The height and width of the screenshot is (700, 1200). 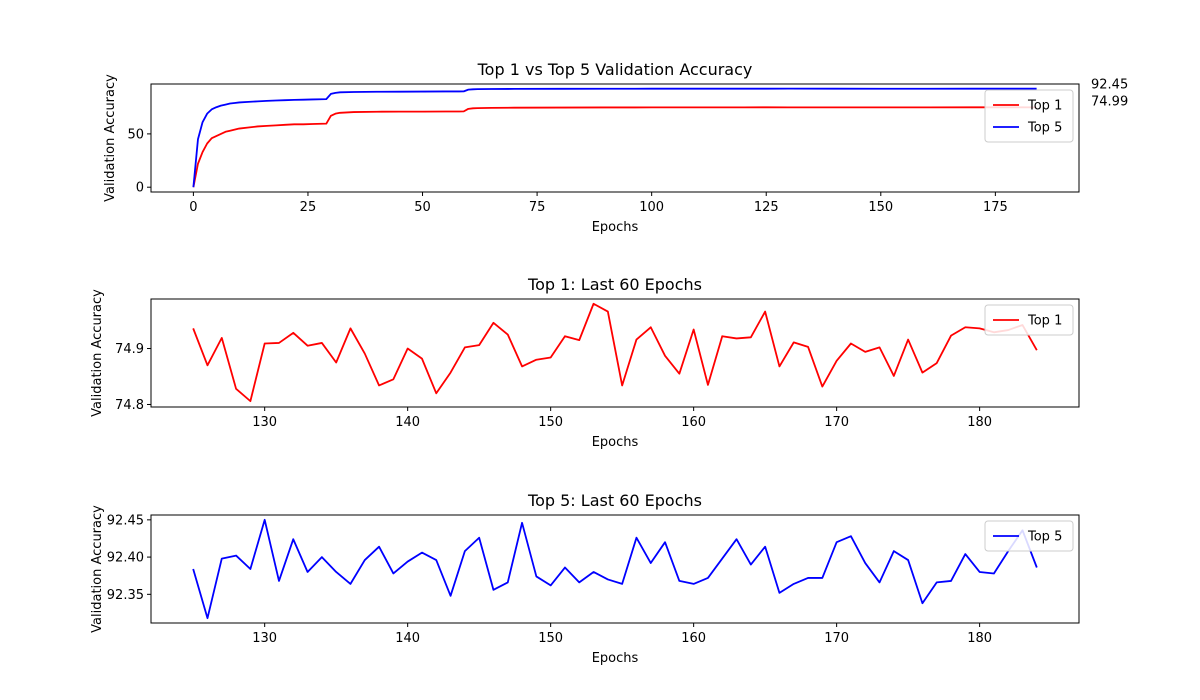 What do you see at coordinates (140, 188) in the screenshot?
I see `y-tick-label: 0` at bounding box center [140, 188].